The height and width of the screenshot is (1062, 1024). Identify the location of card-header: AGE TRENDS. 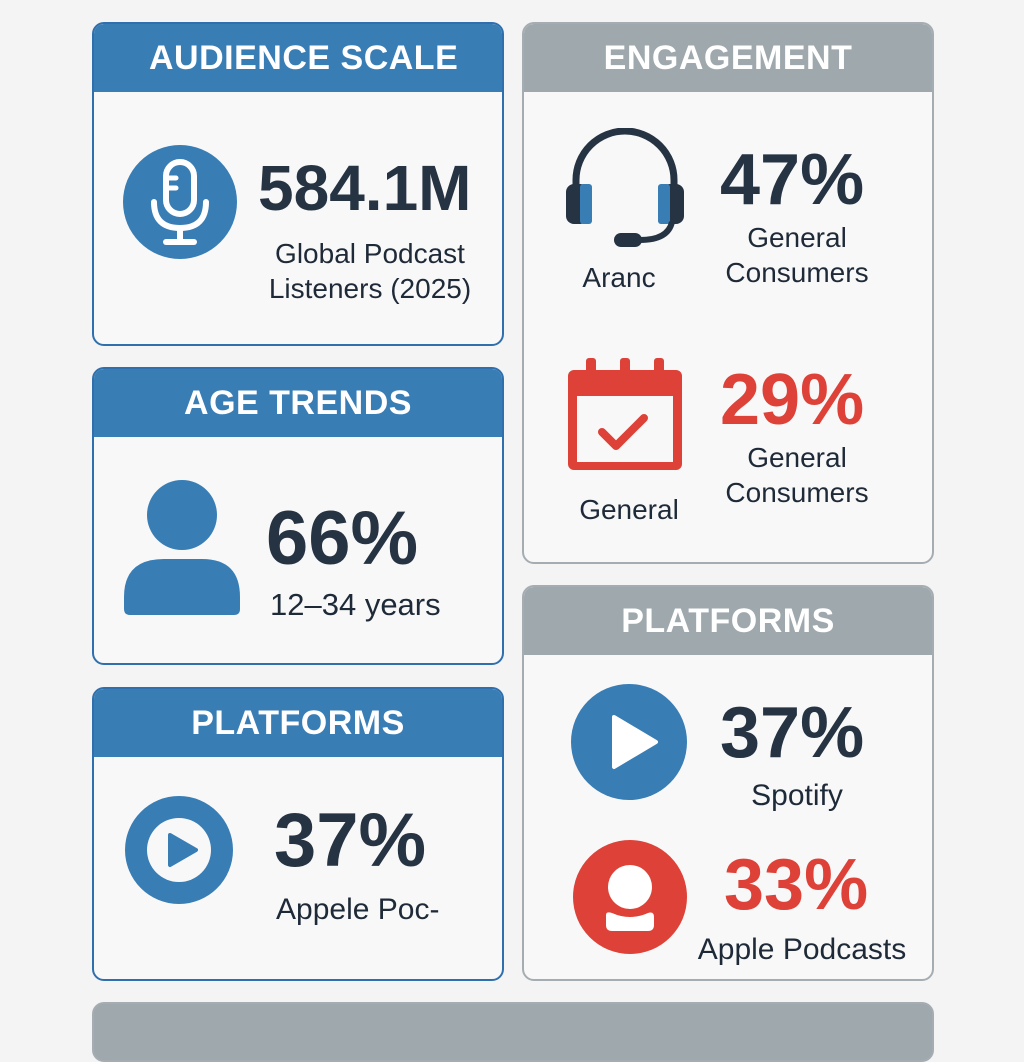
(298, 403).